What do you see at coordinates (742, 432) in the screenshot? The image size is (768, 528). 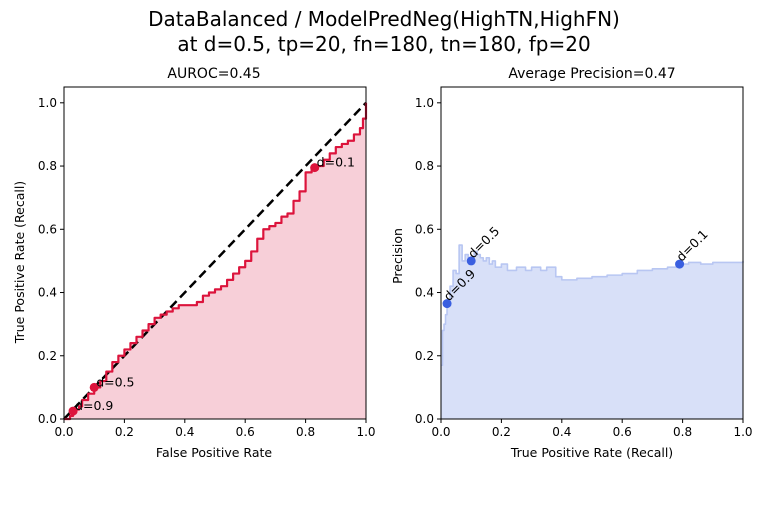 I see `pr-x-tick-label-5: 1.0` at bounding box center [742, 432].